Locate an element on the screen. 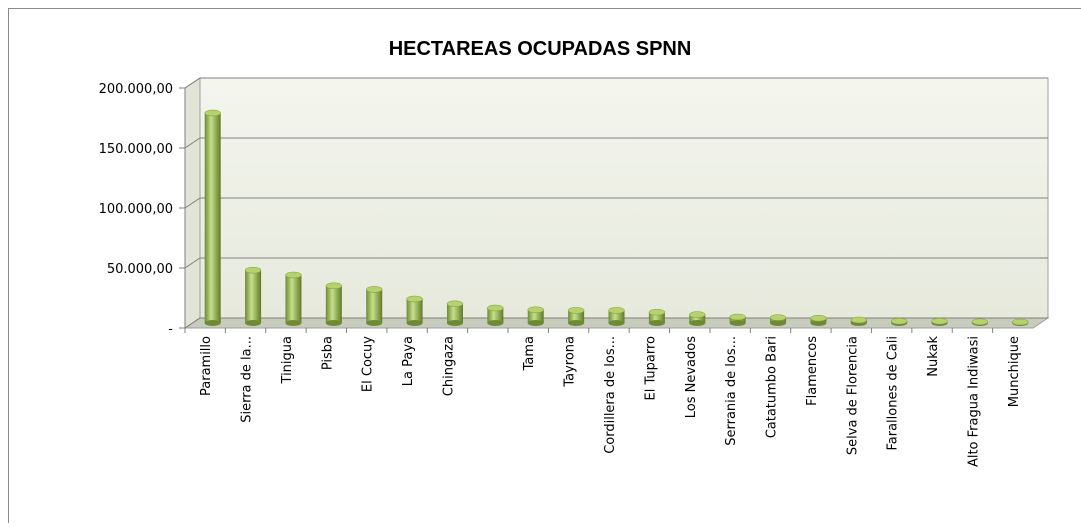 The image size is (1081, 527). y-tick-label: 100.000,00 is located at coordinates (136, 209).